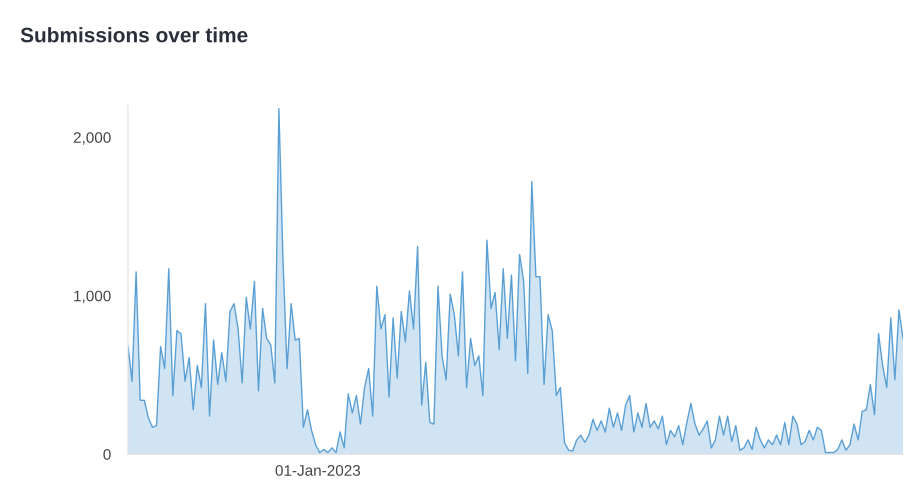 This screenshot has width=914, height=491. I want to click on text: 01-Jan-2023, so click(318, 470).